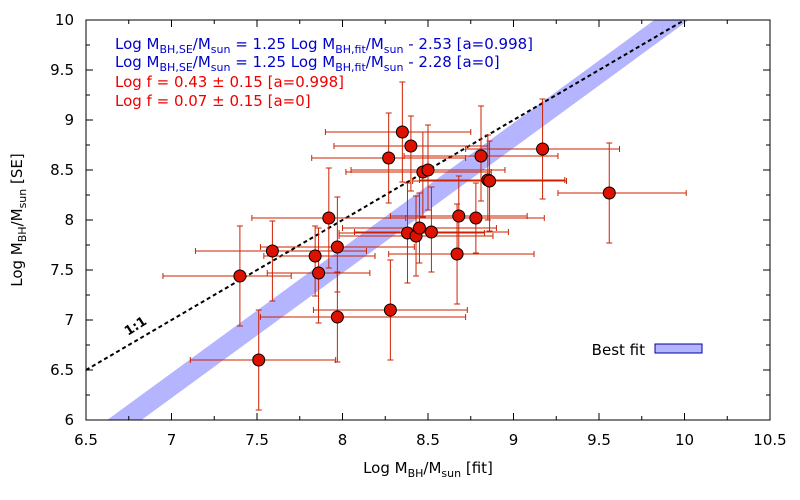 The image size is (800, 500). I want to click on x-tick-label: 10.5, so click(769, 440).